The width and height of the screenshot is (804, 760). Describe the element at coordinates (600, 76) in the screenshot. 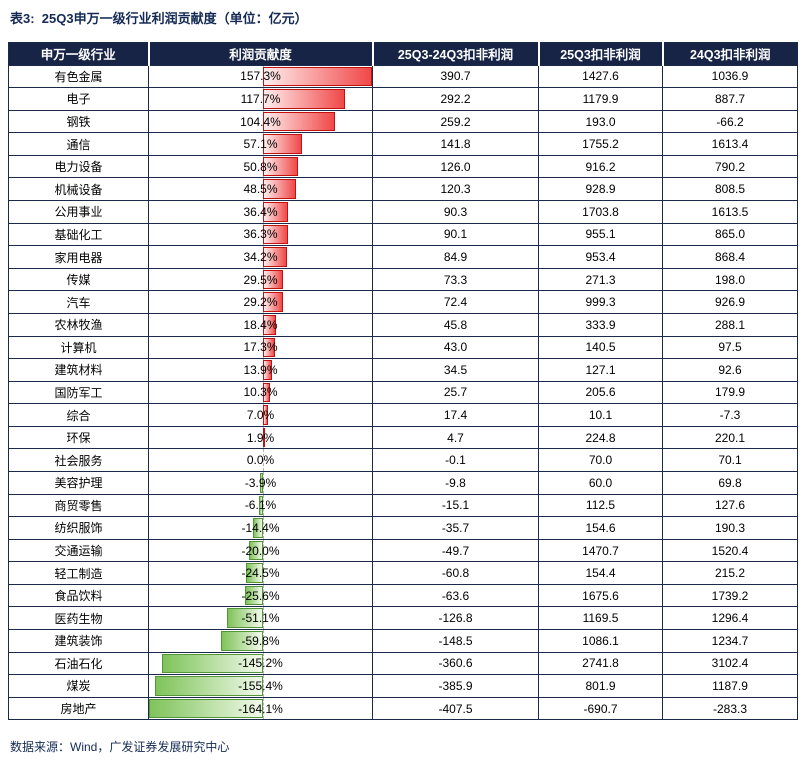

I see `value-profit-25q3: 1427.6` at that location.